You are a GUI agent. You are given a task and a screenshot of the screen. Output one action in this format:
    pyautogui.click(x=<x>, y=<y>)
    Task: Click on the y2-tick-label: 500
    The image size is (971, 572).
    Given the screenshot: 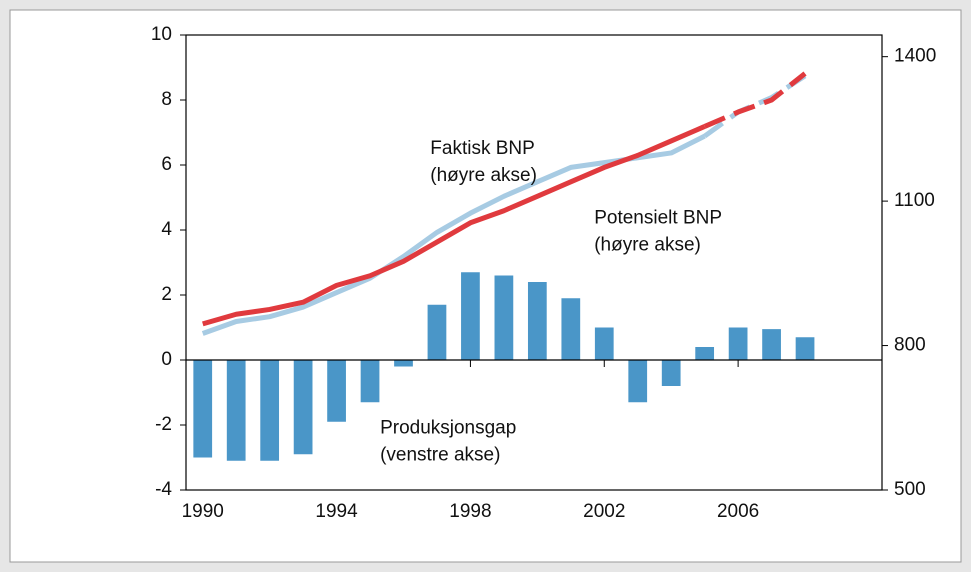 What is the action you would take?
    pyautogui.click(x=910, y=489)
    